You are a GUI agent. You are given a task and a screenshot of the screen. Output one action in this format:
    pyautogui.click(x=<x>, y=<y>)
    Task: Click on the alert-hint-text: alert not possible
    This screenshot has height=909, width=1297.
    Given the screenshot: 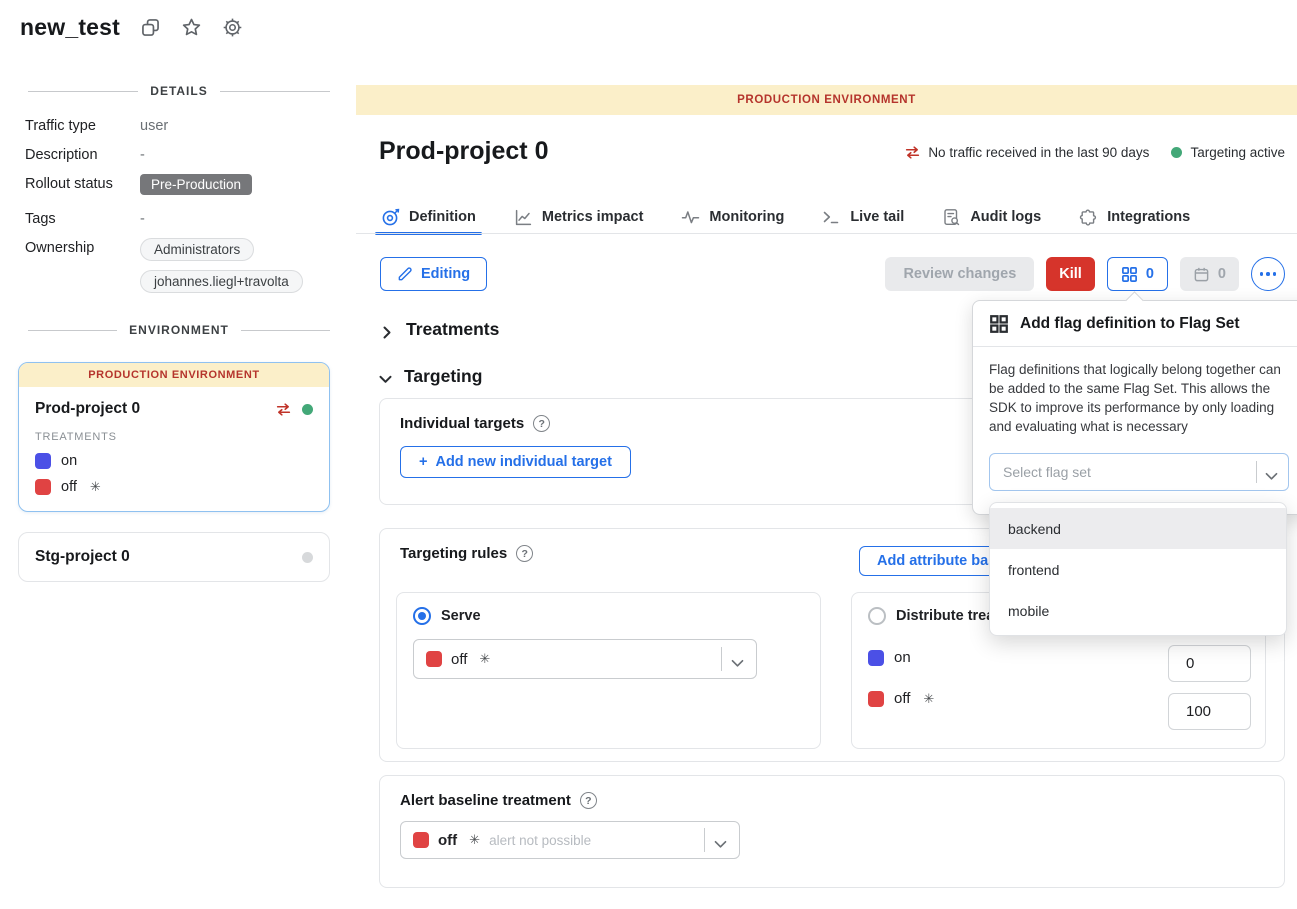 What is the action you would take?
    pyautogui.click(x=540, y=840)
    